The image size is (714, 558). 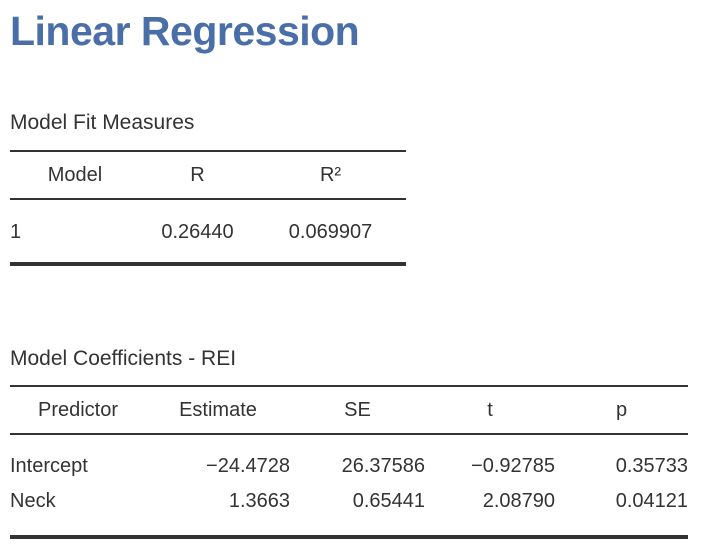 I want to click on cell-predictor-name: Intercept, so click(x=49, y=466).